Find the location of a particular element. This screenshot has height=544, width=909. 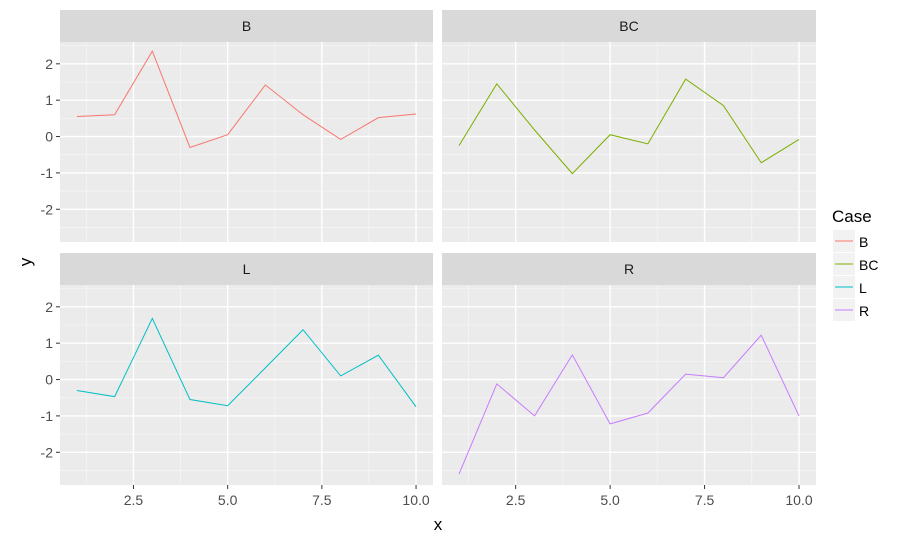

facet-label-r: R is located at coordinates (629, 269).